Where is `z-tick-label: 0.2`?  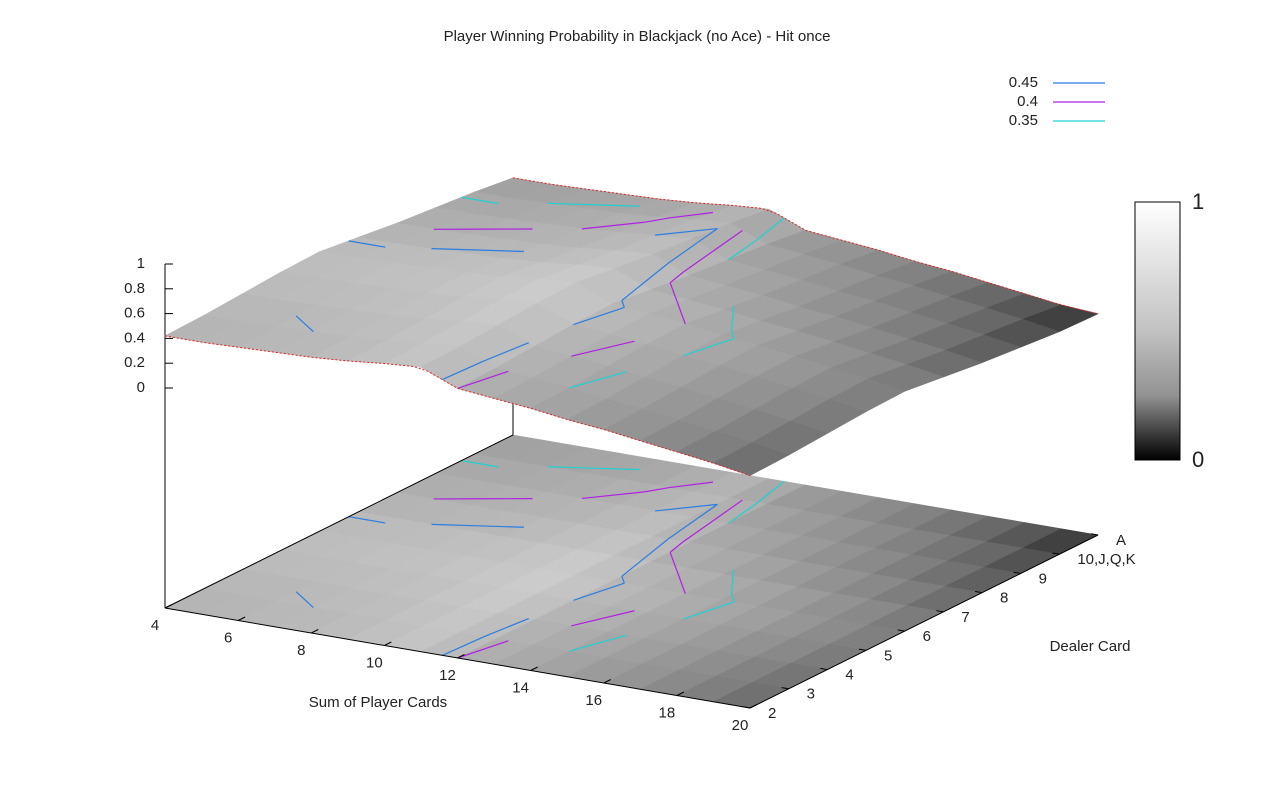
z-tick-label: 0.2 is located at coordinates (134, 362).